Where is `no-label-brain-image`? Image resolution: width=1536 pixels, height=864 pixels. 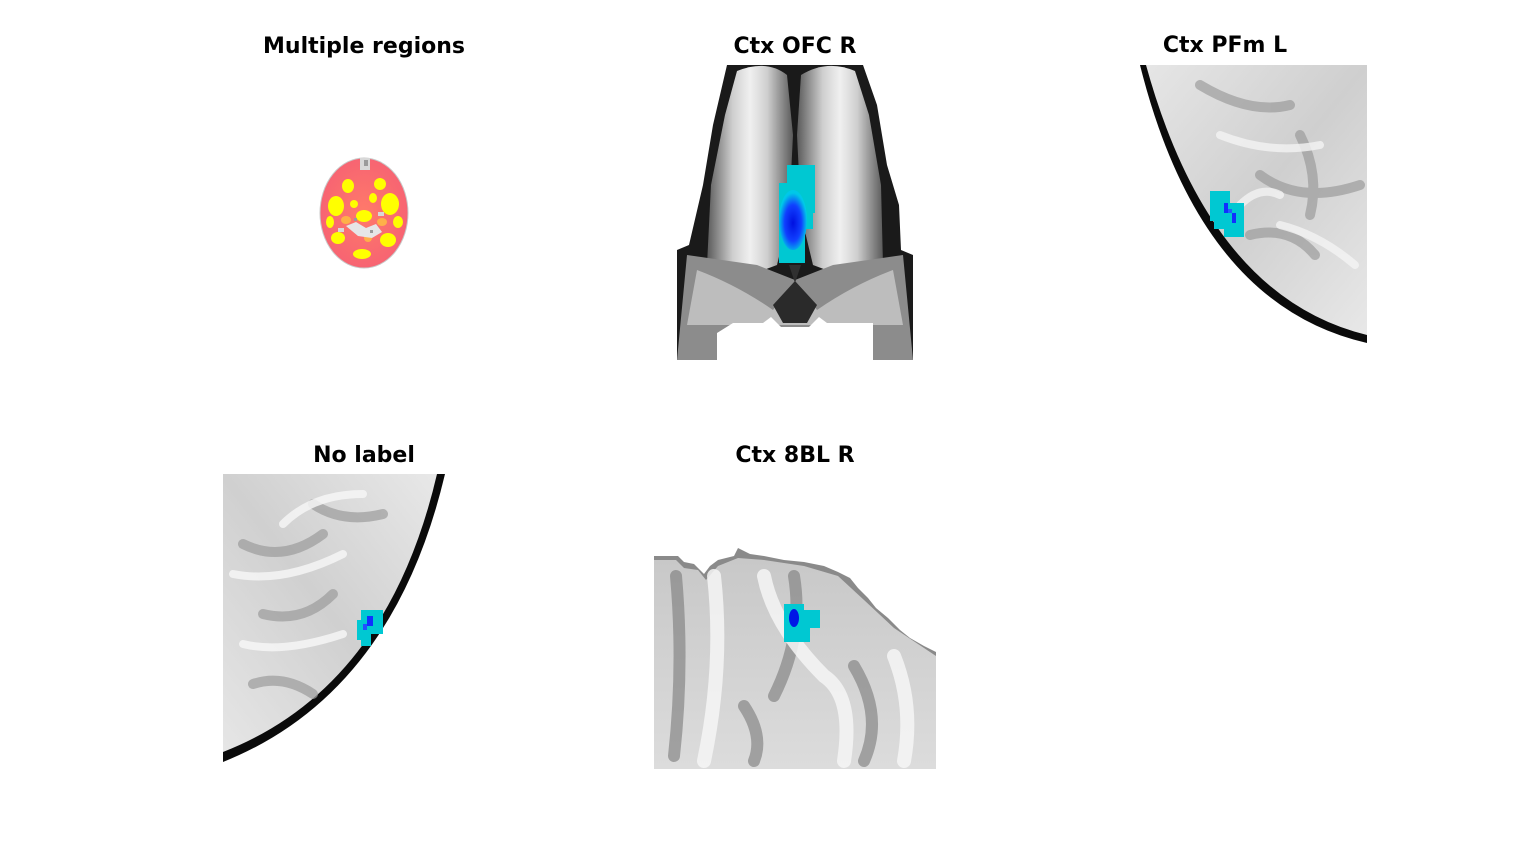 no-label-brain-image is located at coordinates (334, 618).